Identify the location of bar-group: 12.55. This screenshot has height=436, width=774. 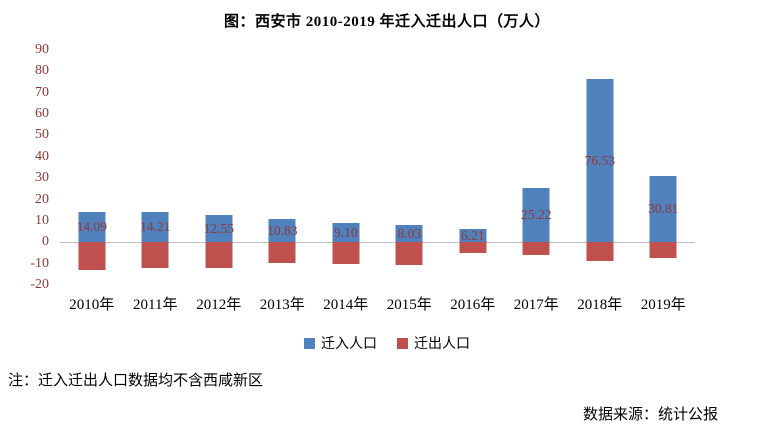
(219, 167).